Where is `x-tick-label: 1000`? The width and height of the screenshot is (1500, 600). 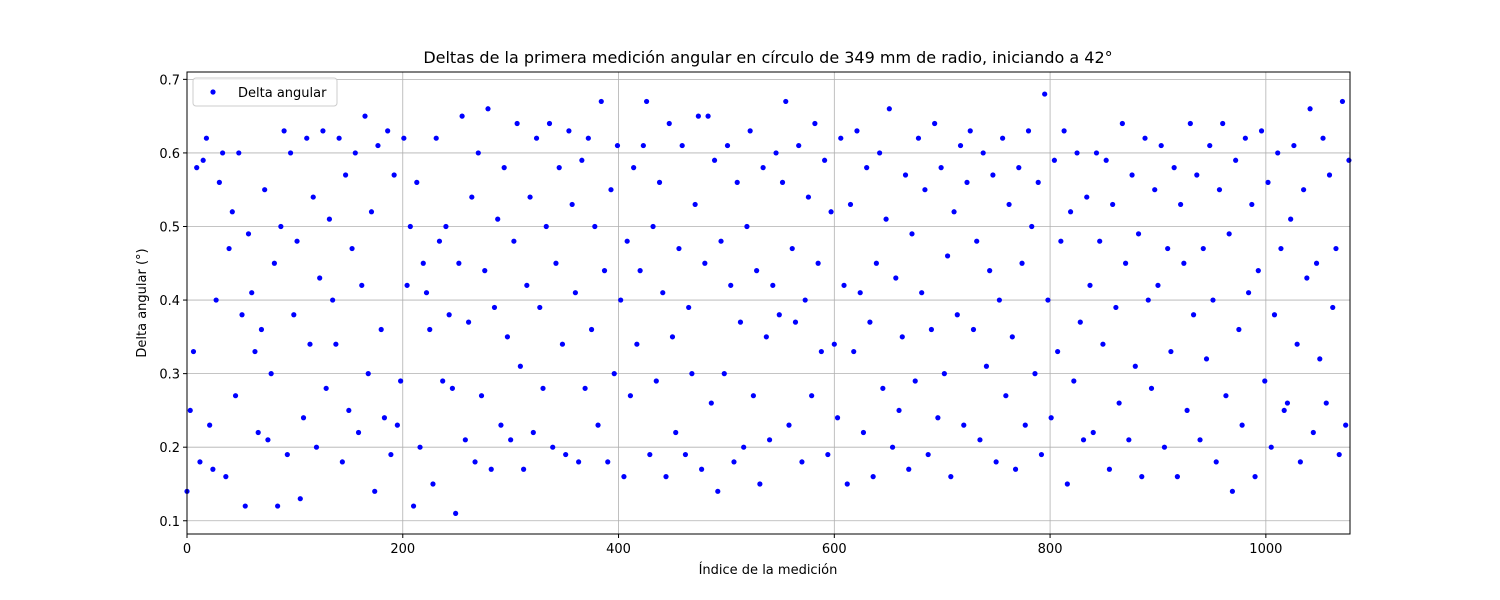
x-tick-label: 1000 is located at coordinates (1265, 549).